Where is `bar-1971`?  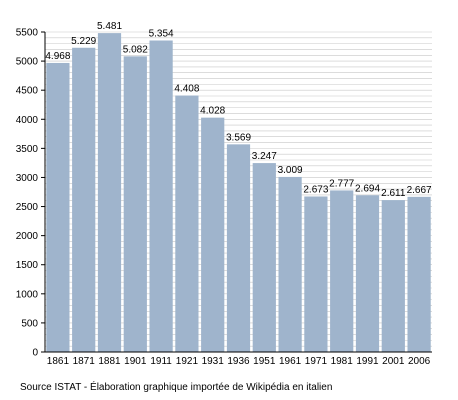
bar-1971 is located at coordinates (316, 274).